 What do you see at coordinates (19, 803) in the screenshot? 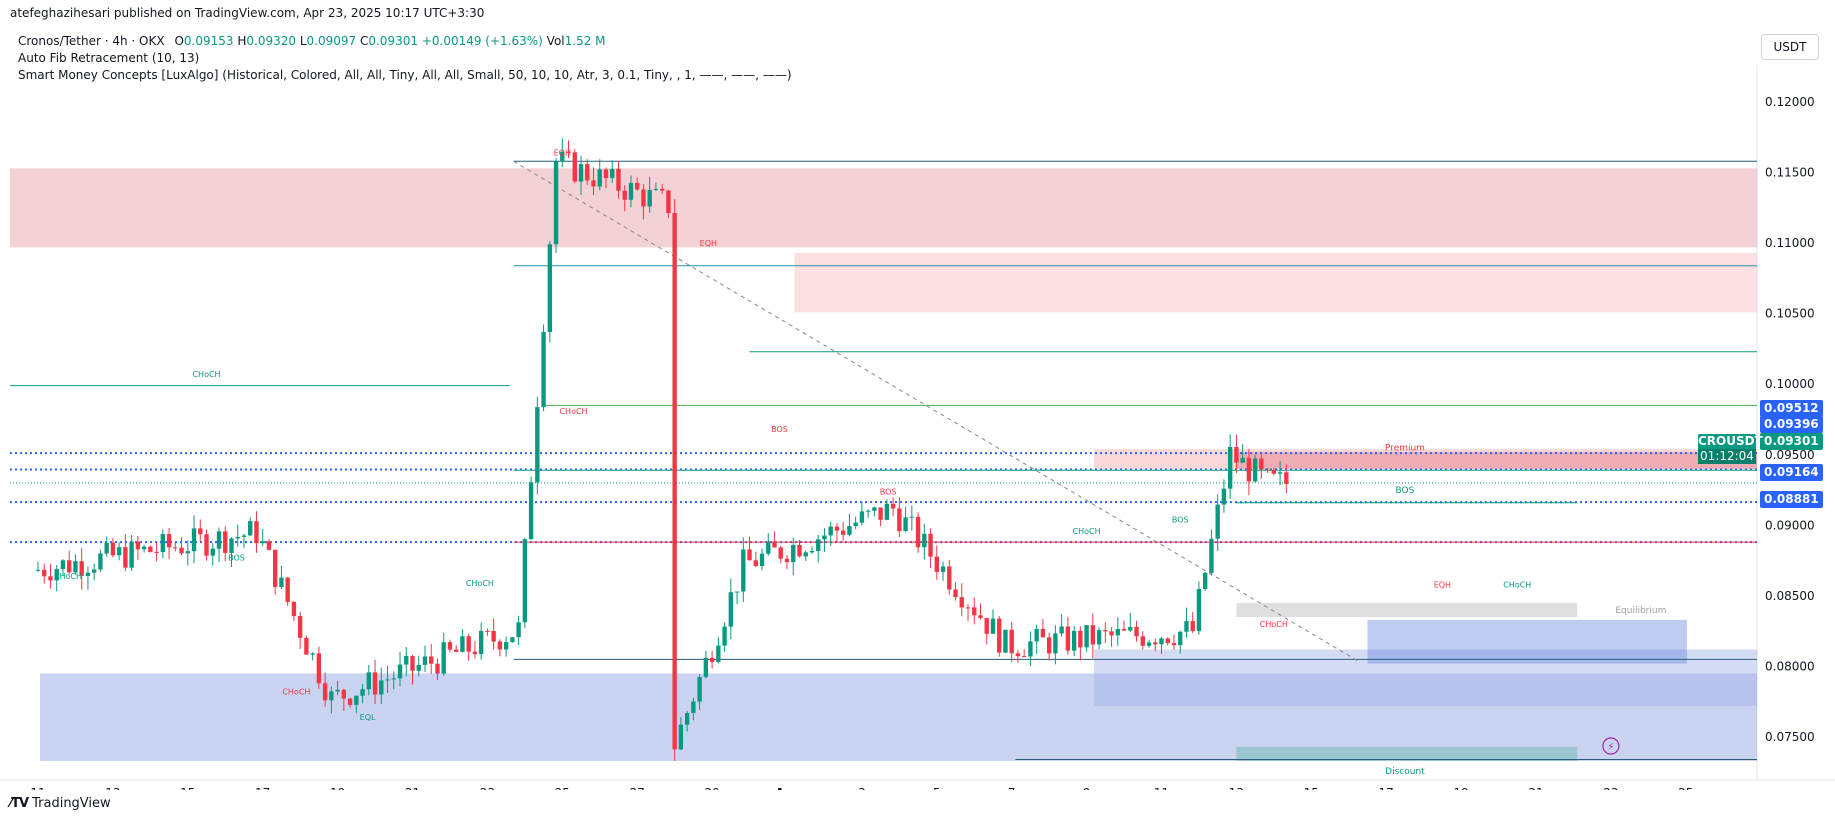
I see `tradingview-logo-icon: ⁄TV` at bounding box center [19, 803].